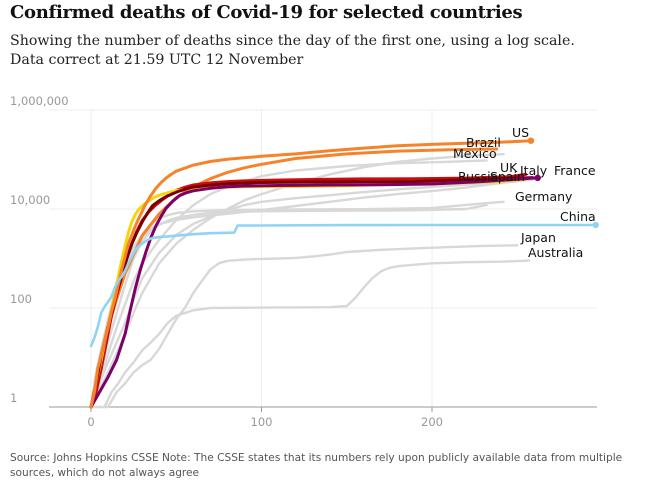  I want to click on x-tick-label: 0, so click(90, 422).